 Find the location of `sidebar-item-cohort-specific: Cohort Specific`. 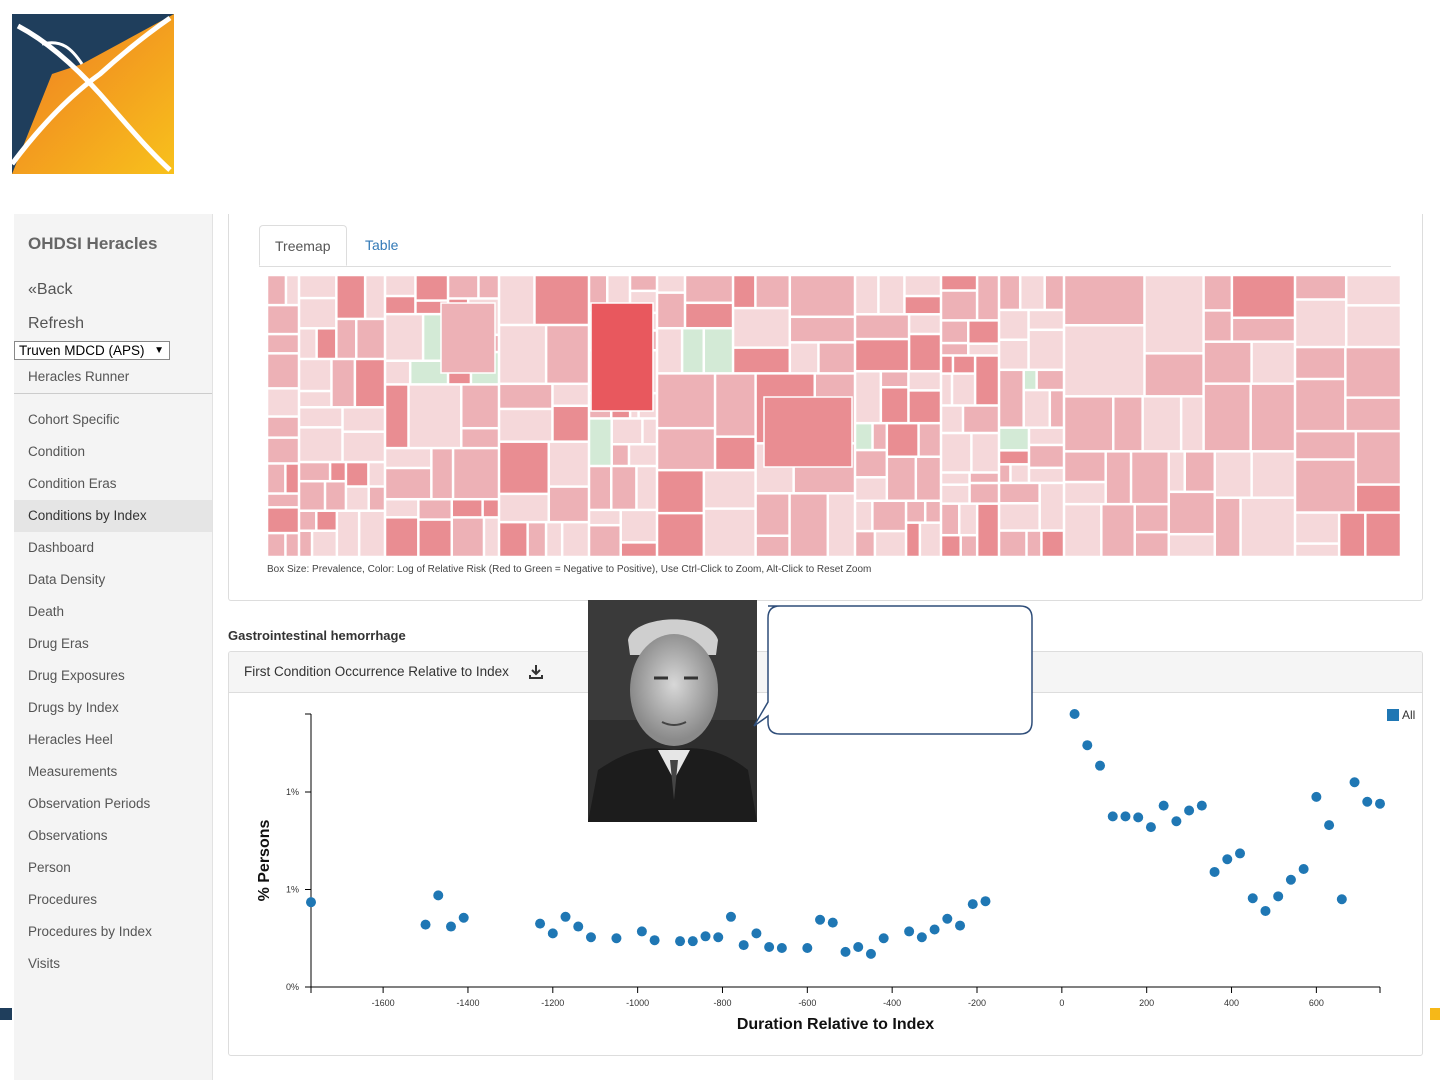

sidebar-item-cohort-specific: Cohort Specific is located at coordinates (74, 419).